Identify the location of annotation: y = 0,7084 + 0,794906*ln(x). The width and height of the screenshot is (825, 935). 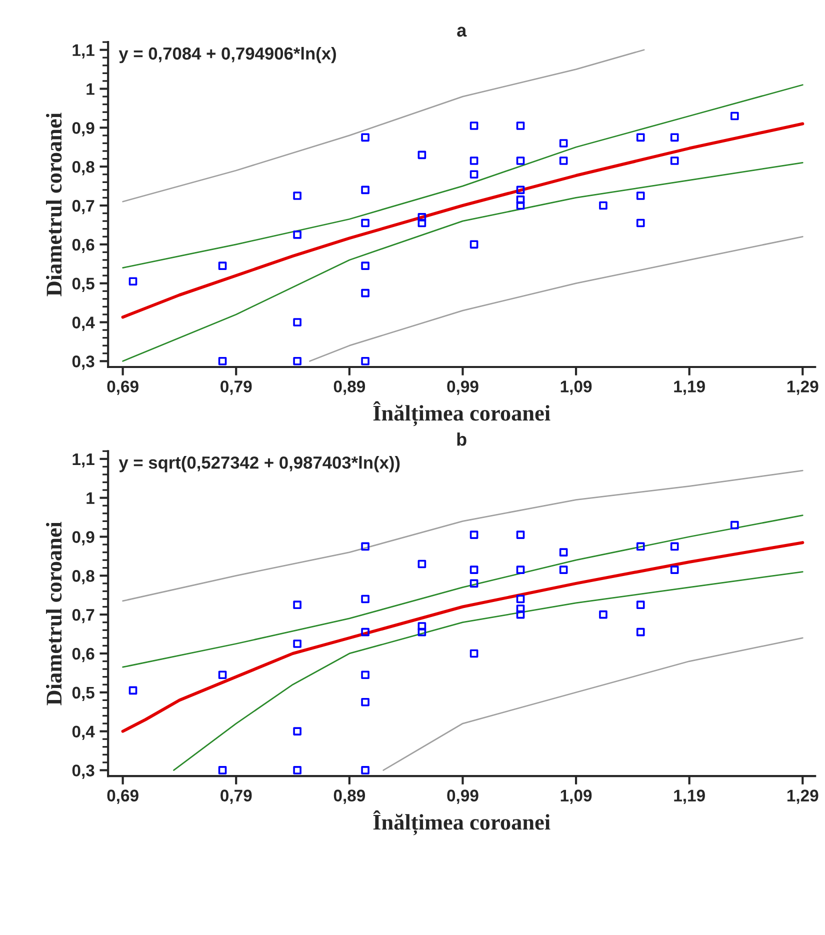
(227, 55).